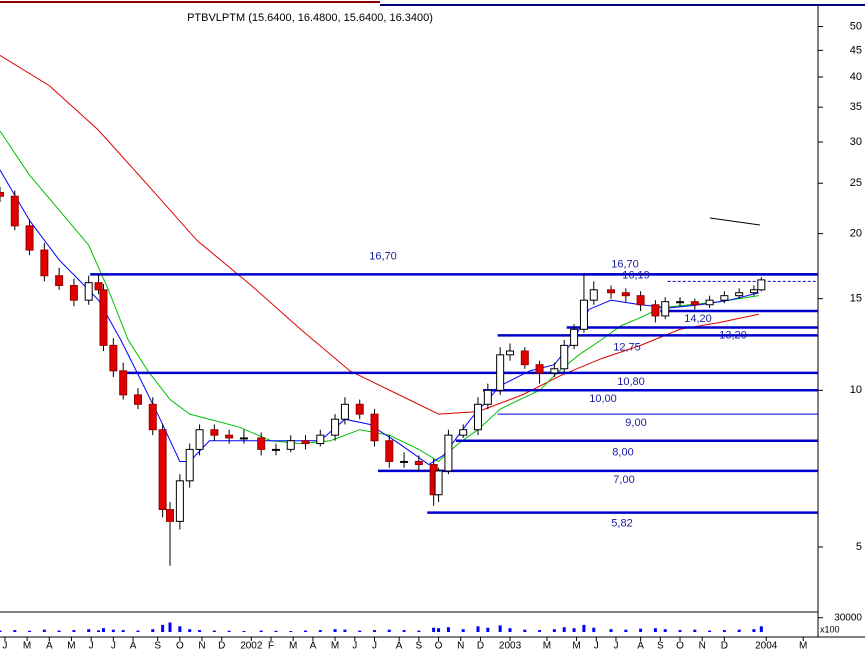  What do you see at coordinates (856, 77) in the screenshot?
I see `y-tick-label: 40` at bounding box center [856, 77].